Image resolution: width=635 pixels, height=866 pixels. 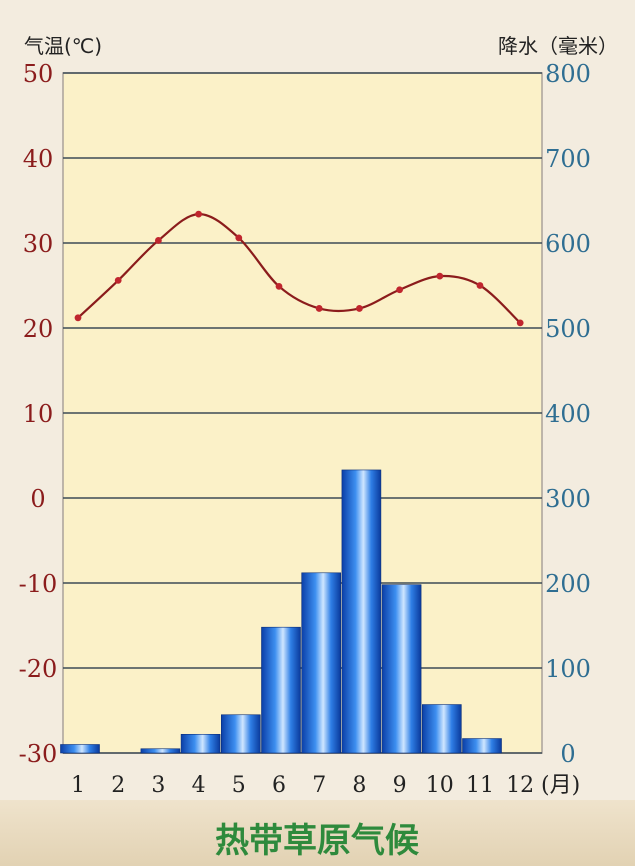 What do you see at coordinates (568, 329) in the screenshot?
I see `right-tick-label: 500` at bounding box center [568, 329].